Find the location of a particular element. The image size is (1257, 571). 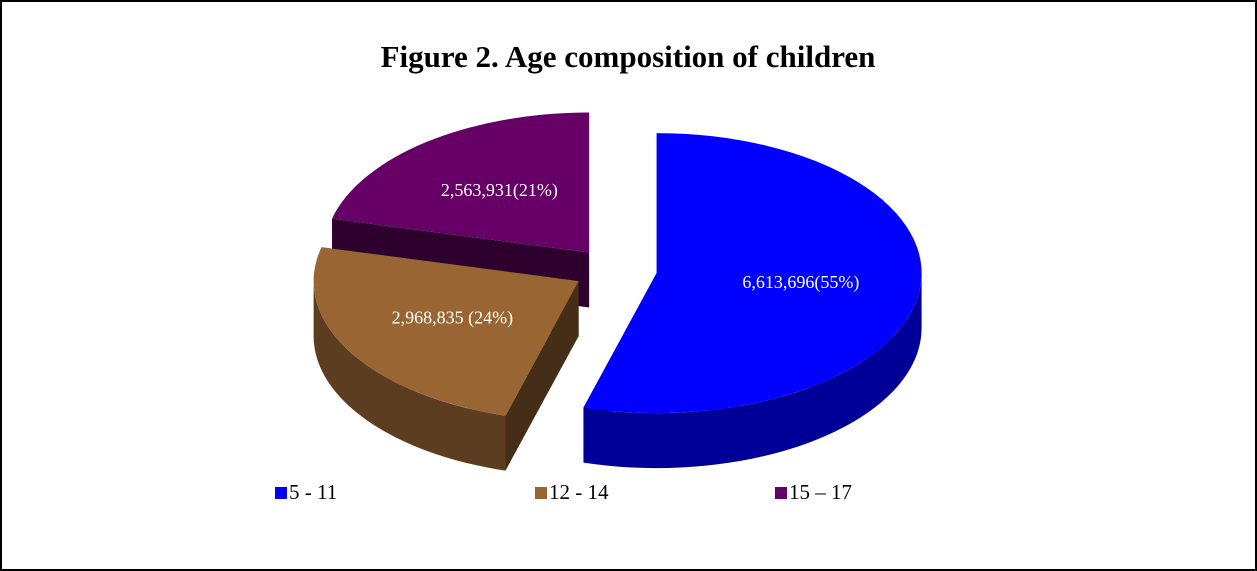

chart-title: Figure 2. Age composition of children is located at coordinates (628, 56).